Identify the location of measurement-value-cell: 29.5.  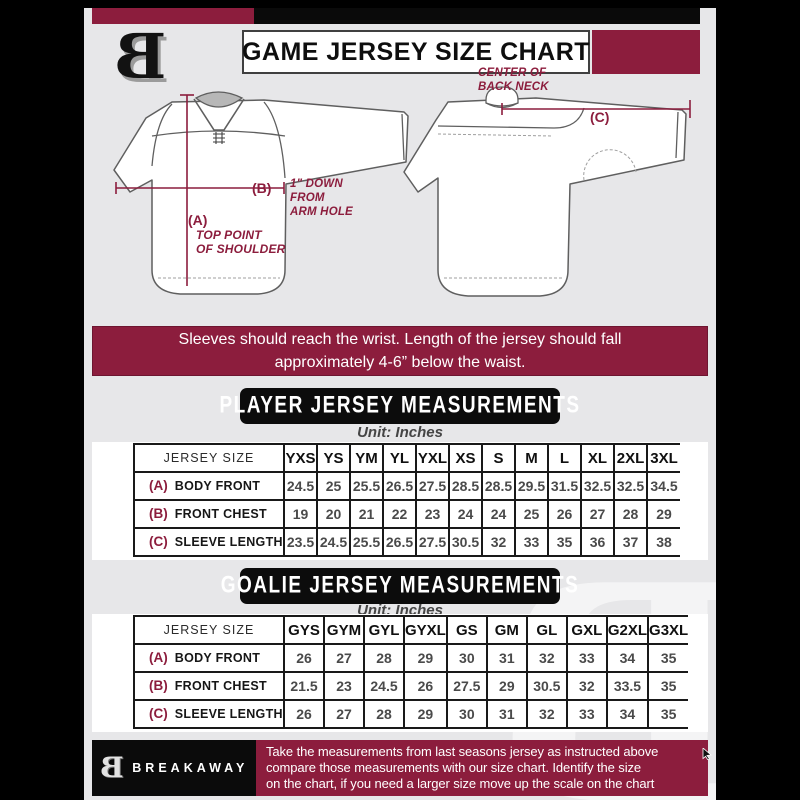
(531, 486).